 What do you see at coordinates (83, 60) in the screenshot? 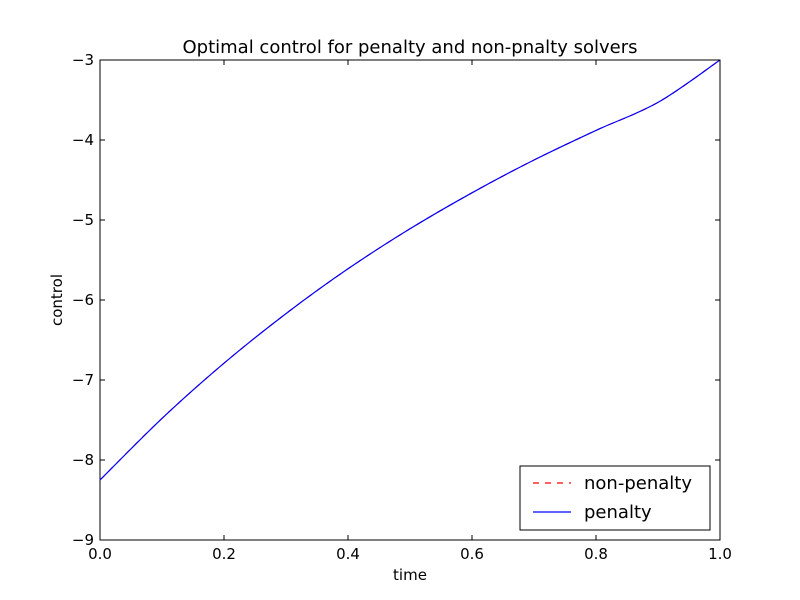
I see `y-tick-label: −3` at bounding box center [83, 60].